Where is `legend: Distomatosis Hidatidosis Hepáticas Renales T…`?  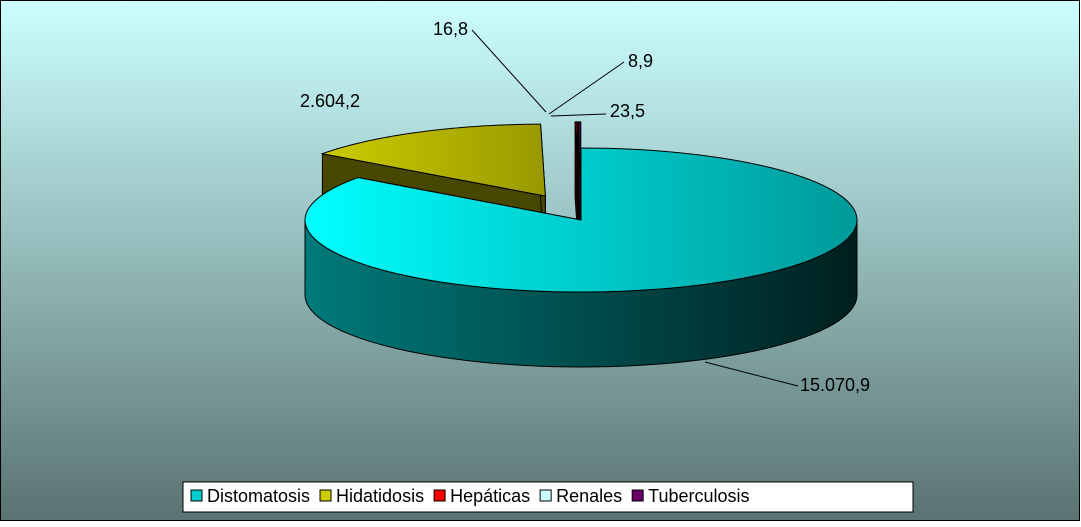 legend: Distomatosis Hidatidosis Hepáticas Renales T… is located at coordinates (470, 496).